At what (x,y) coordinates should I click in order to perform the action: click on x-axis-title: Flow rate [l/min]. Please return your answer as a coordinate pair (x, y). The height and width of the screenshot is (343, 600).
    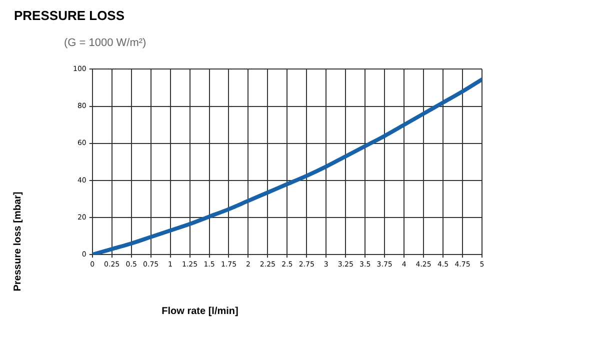
    Looking at the image, I should click on (200, 311).